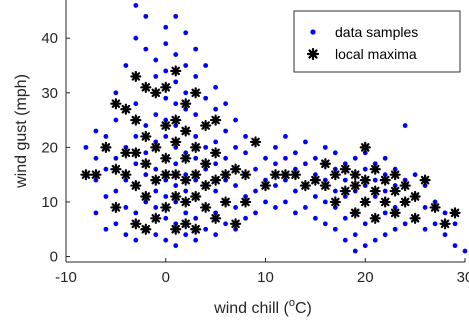 The width and height of the screenshot is (469, 324). What do you see at coordinates (376, 54) in the screenshot?
I see `legend-label-local-maxima: local maxima` at bounding box center [376, 54].